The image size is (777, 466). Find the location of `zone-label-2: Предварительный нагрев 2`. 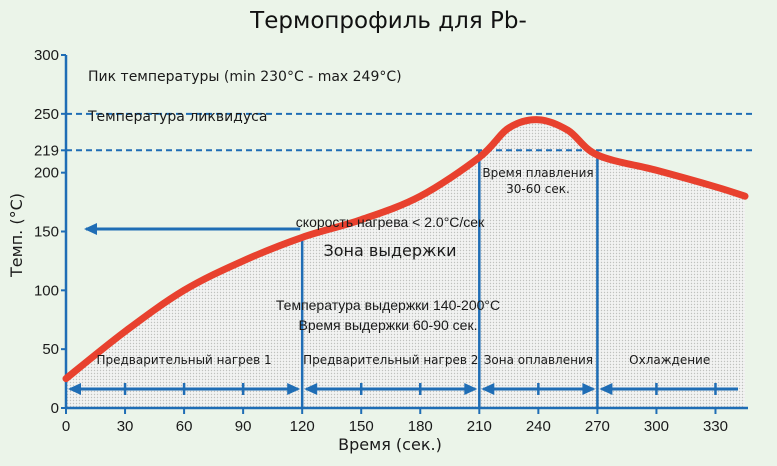

zone-label-2: Предварительный нагрев 2 is located at coordinates (390, 360).